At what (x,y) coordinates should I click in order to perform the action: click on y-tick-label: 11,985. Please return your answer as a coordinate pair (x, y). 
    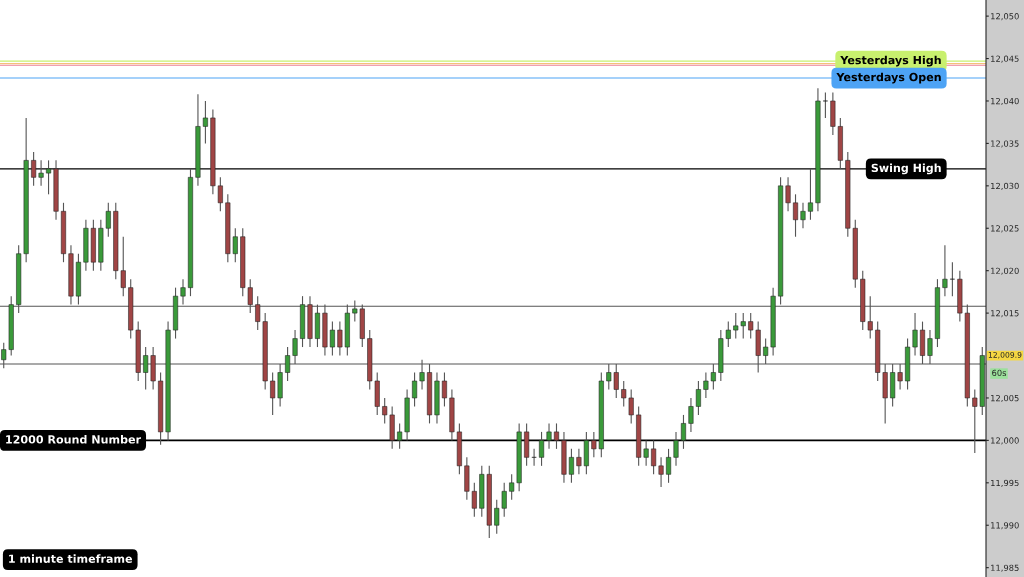
    Looking at the image, I should click on (1005, 568).